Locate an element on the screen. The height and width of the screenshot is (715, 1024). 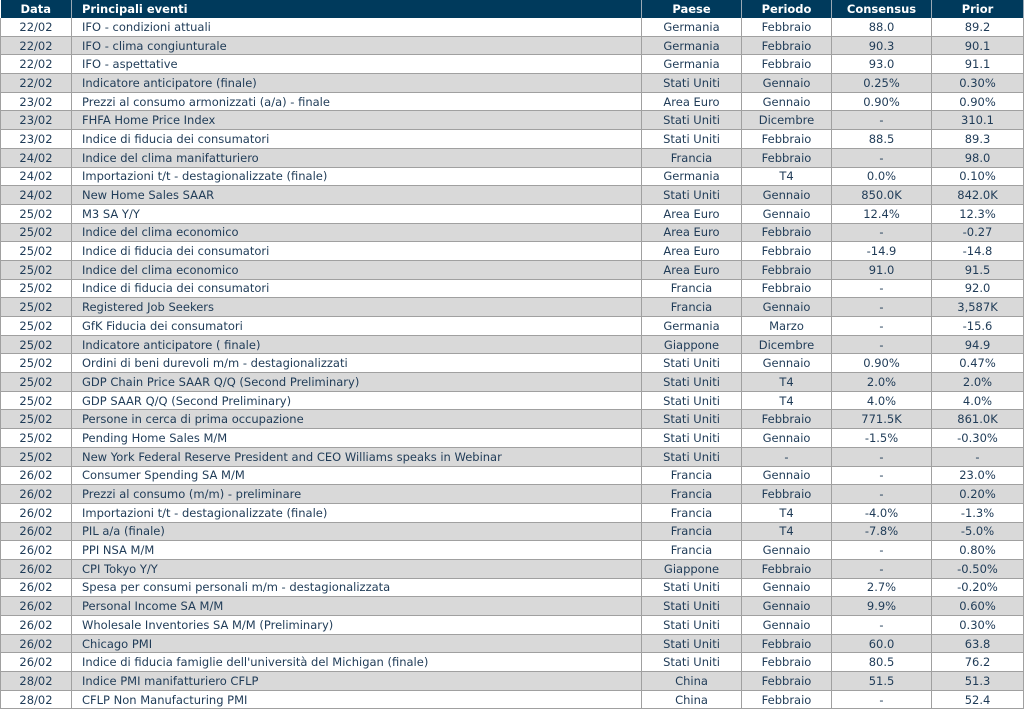
table-row: 26/02 PPI NSA M/M Francia Gennaio -0.80% is located at coordinates (512, 550).